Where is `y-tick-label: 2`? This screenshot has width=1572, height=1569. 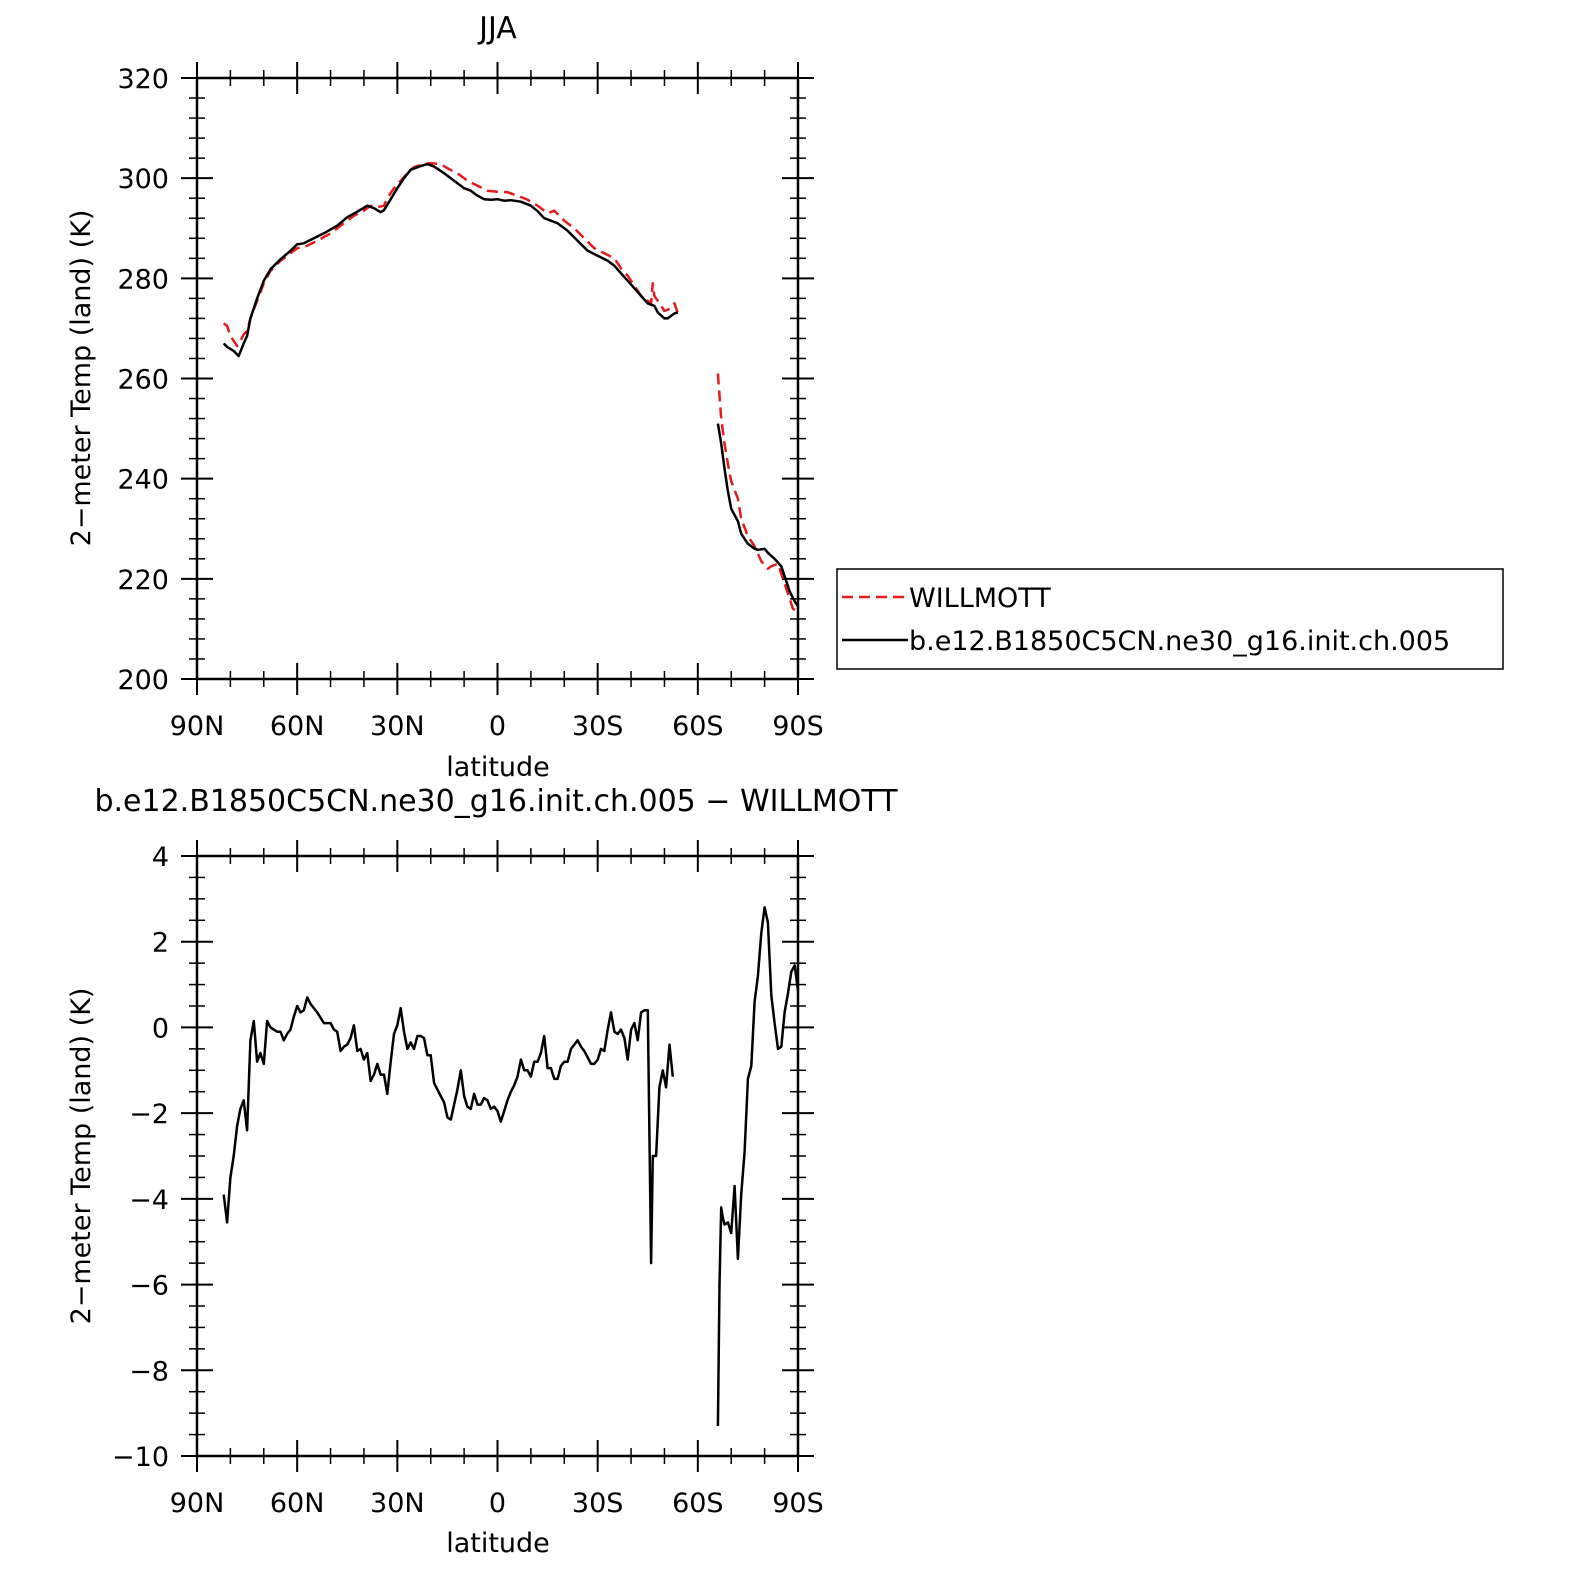
y-tick-label: 2 is located at coordinates (160, 943).